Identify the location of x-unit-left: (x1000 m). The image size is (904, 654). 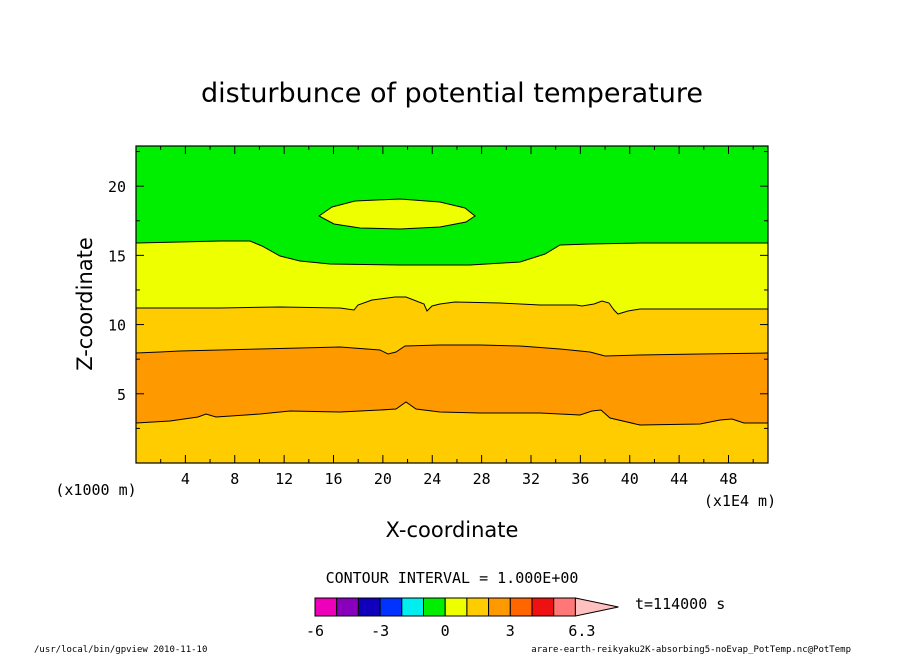
(95, 490).